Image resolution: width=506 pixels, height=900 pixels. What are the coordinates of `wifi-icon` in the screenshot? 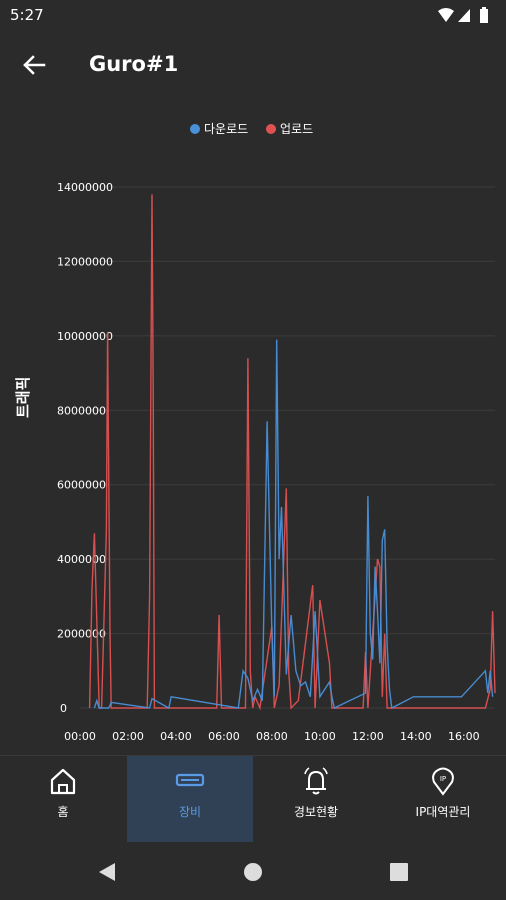 It's located at (446, 15).